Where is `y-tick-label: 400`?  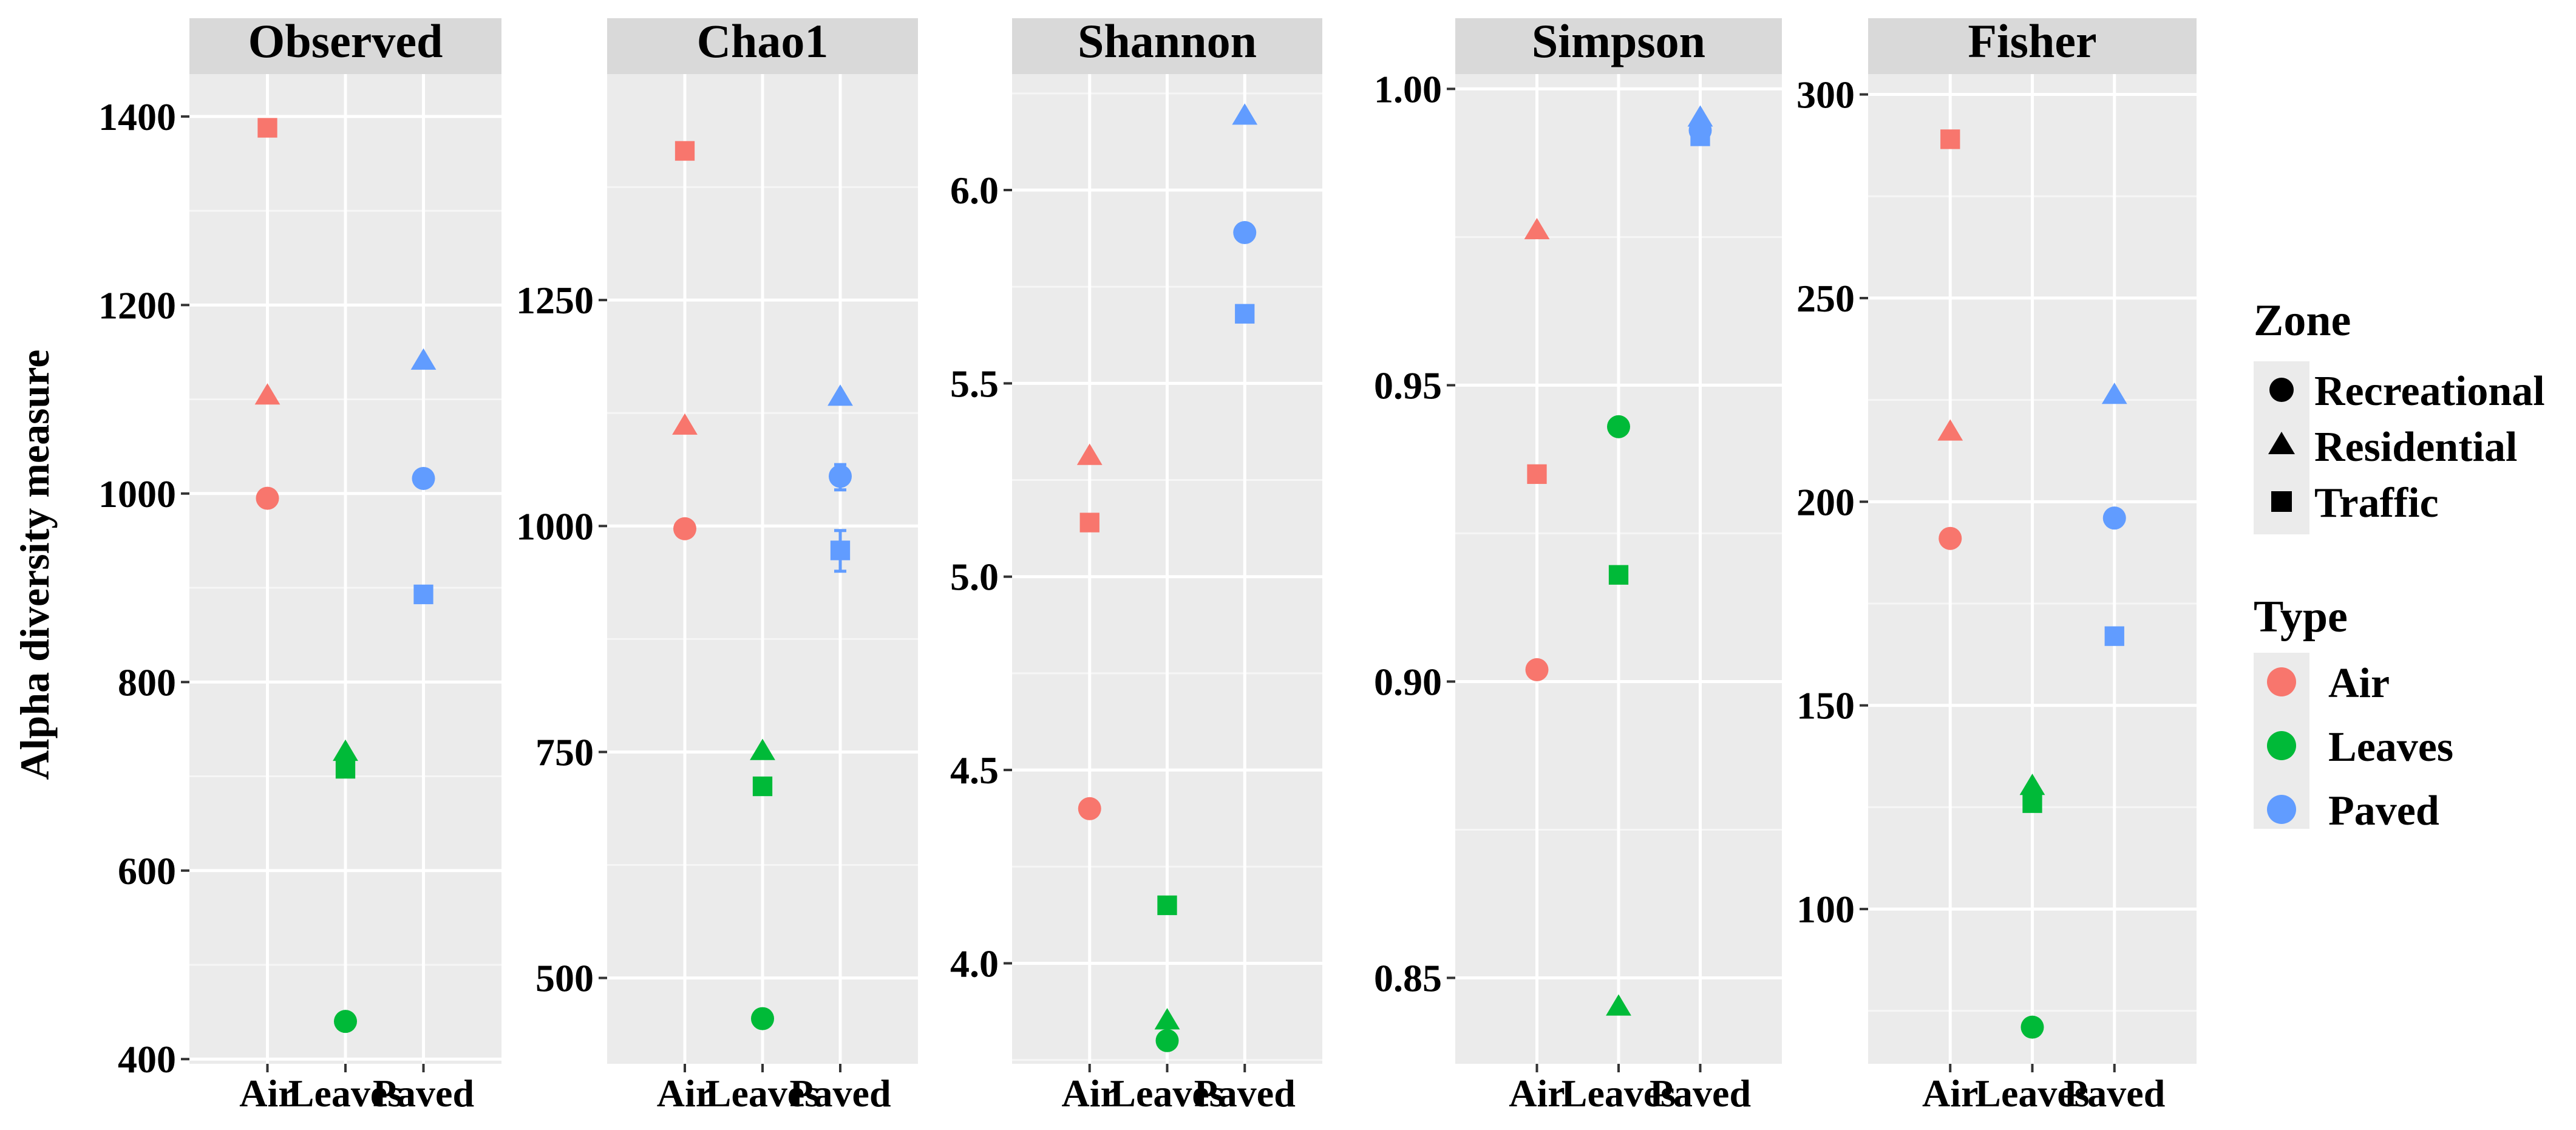
y-tick-label: 400 is located at coordinates (147, 1059).